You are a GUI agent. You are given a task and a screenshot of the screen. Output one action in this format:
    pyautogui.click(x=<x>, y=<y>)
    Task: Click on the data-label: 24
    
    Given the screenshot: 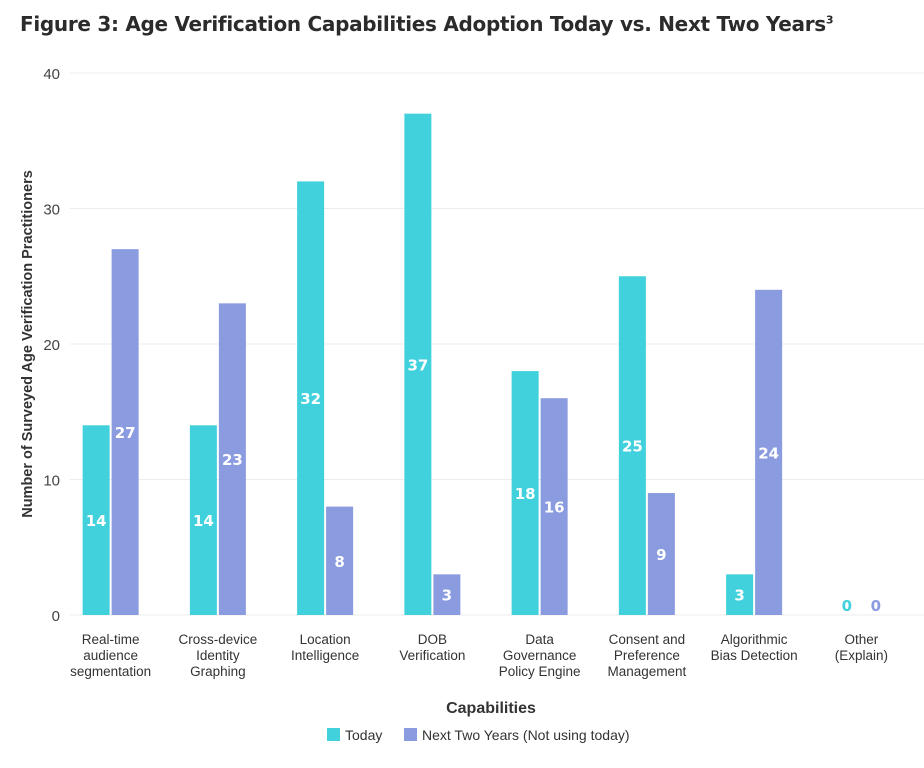 What is the action you would take?
    pyautogui.click(x=768, y=453)
    